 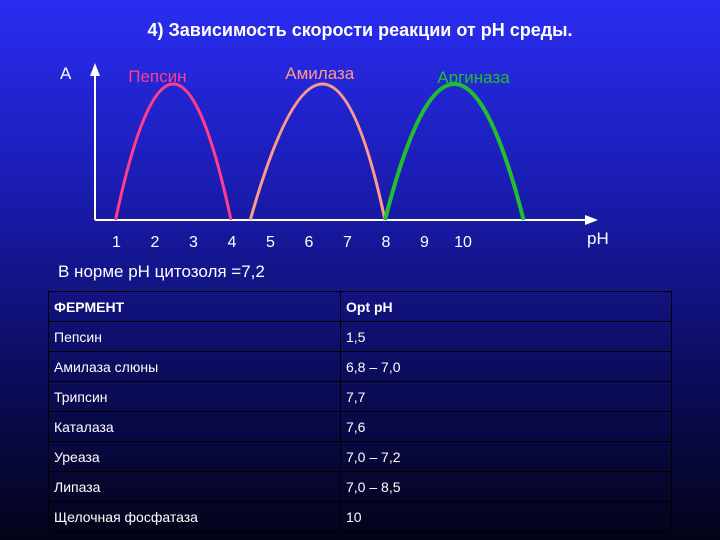 I want to click on table-row: Пепсин 1,5, so click(x=360, y=336).